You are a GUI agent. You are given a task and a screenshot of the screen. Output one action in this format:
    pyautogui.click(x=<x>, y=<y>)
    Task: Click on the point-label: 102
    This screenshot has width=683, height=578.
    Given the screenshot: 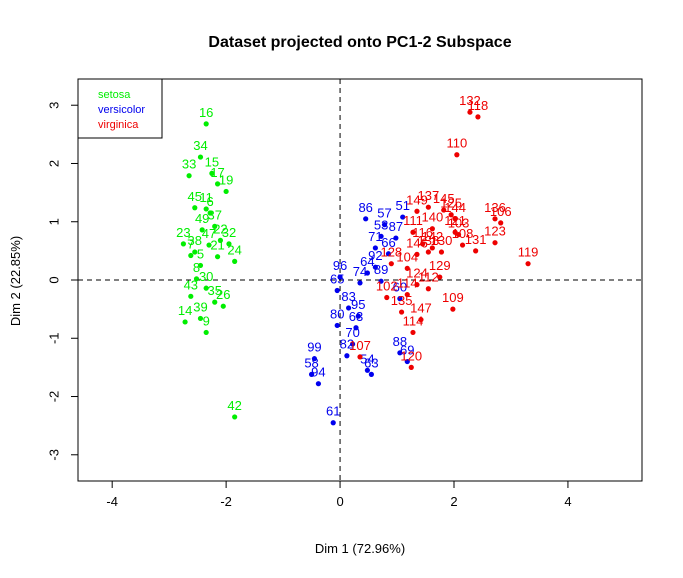 What is the action you would take?
    pyautogui.click(x=387, y=285)
    